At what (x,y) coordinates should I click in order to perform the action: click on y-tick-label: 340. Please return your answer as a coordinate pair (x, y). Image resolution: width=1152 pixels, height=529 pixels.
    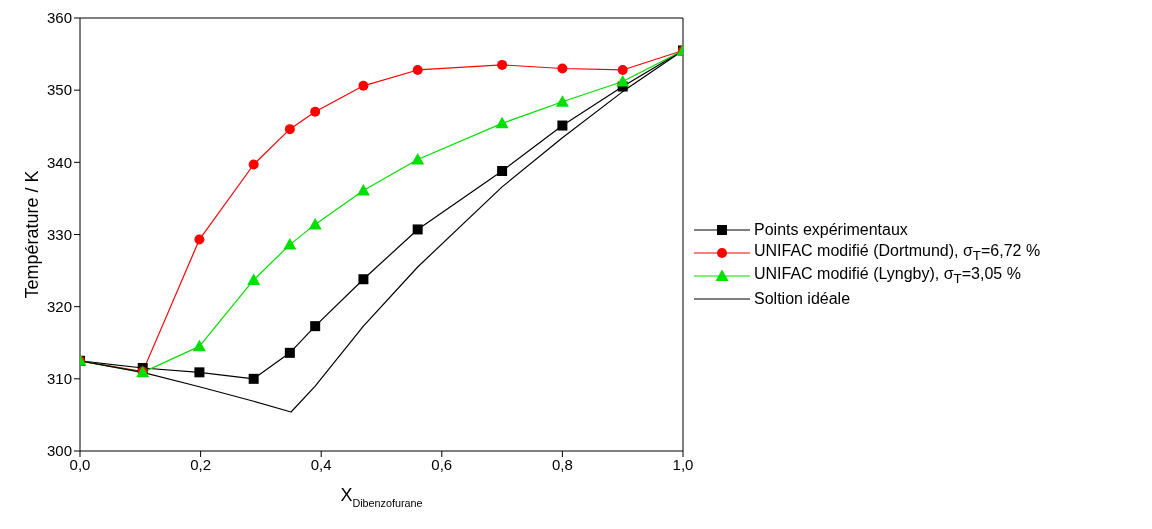
    Looking at the image, I should click on (59, 162).